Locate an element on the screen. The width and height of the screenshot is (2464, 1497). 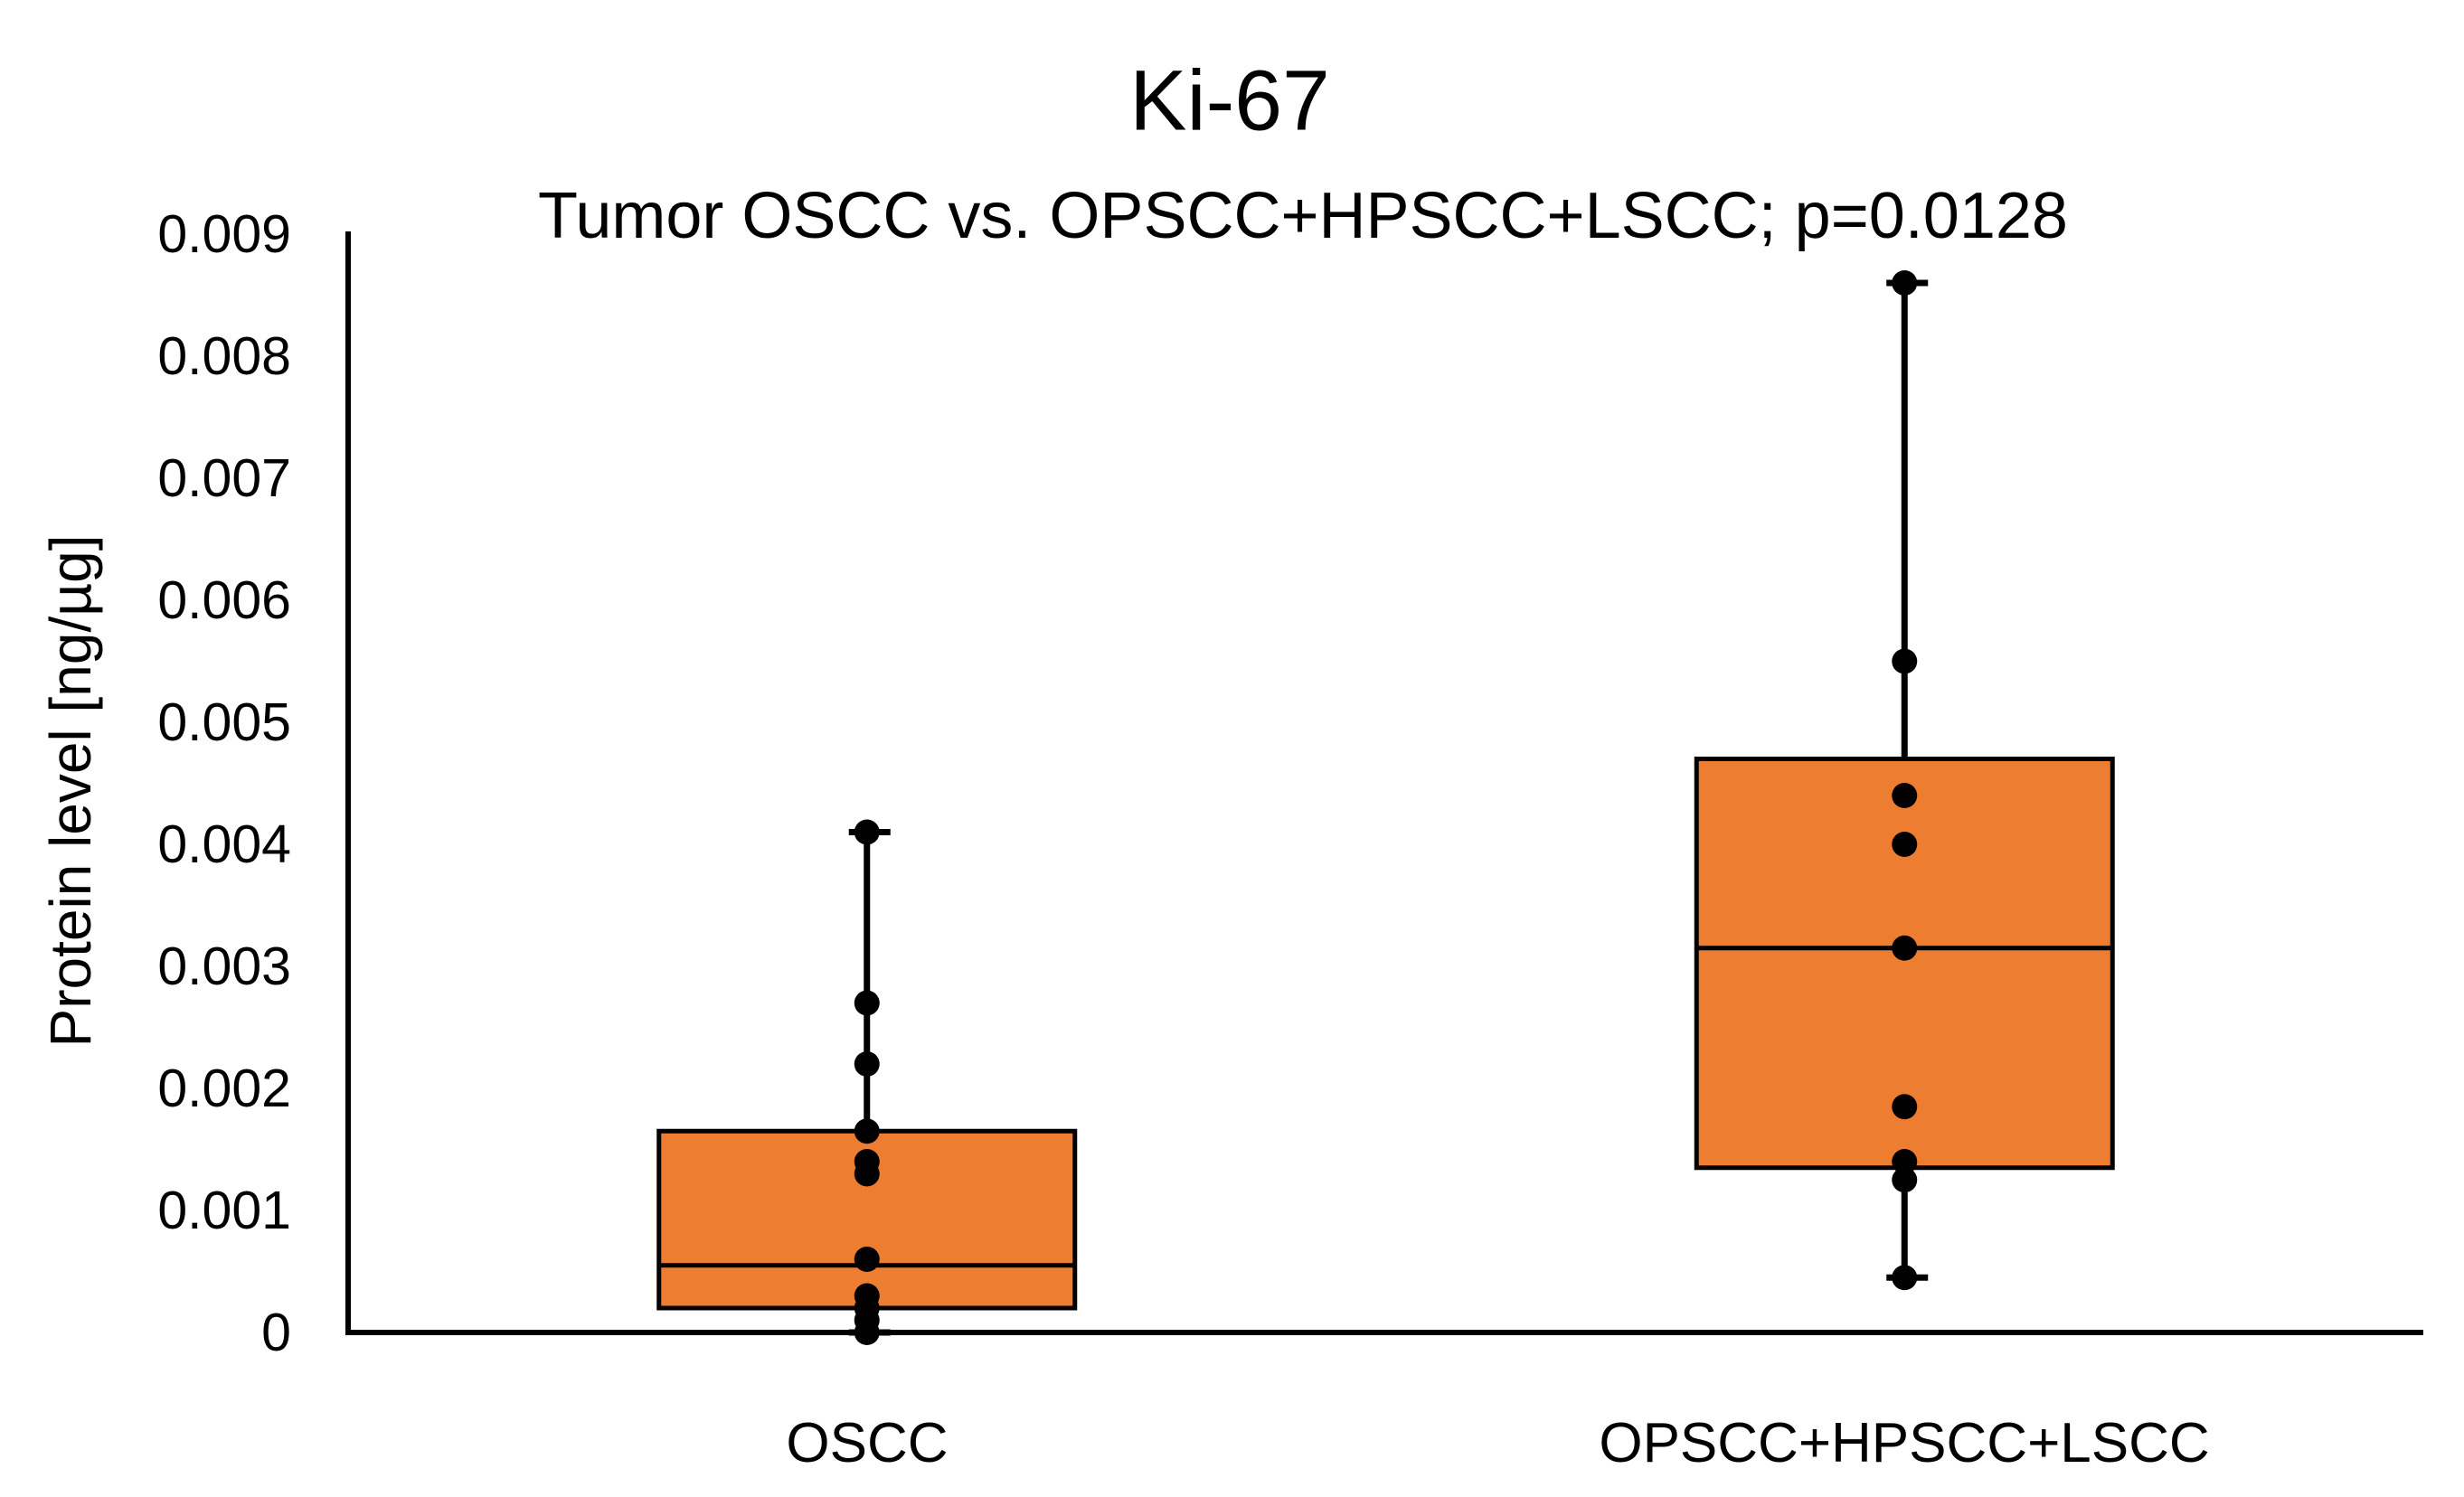
y-tick-label: 0.001 is located at coordinates (224, 1210).